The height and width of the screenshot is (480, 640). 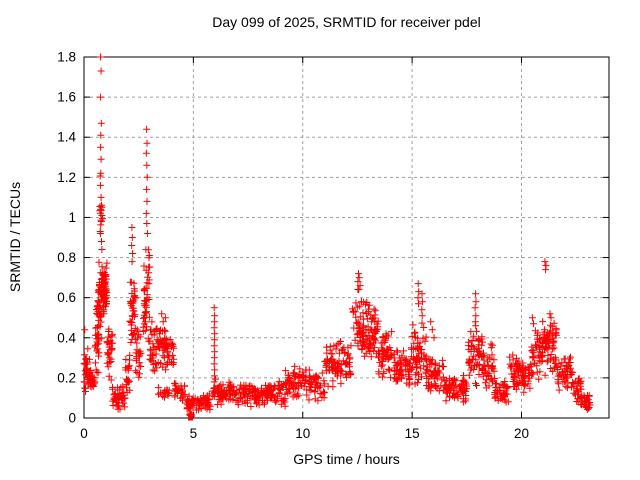 I want to click on y-tick-label: 0, so click(x=72, y=418).